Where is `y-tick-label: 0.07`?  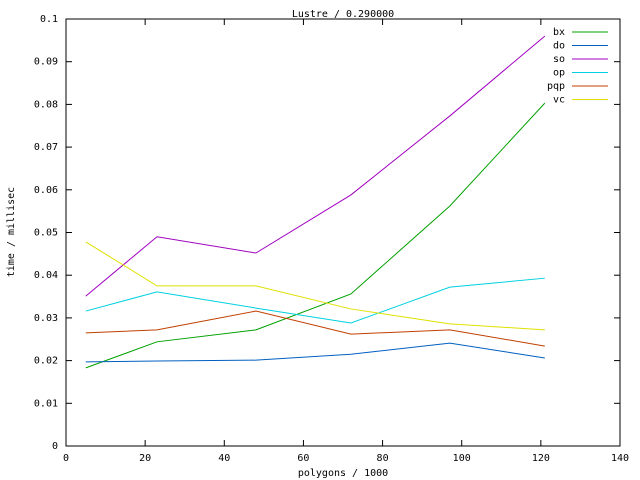
y-tick-label: 0.07 is located at coordinates (46, 147).